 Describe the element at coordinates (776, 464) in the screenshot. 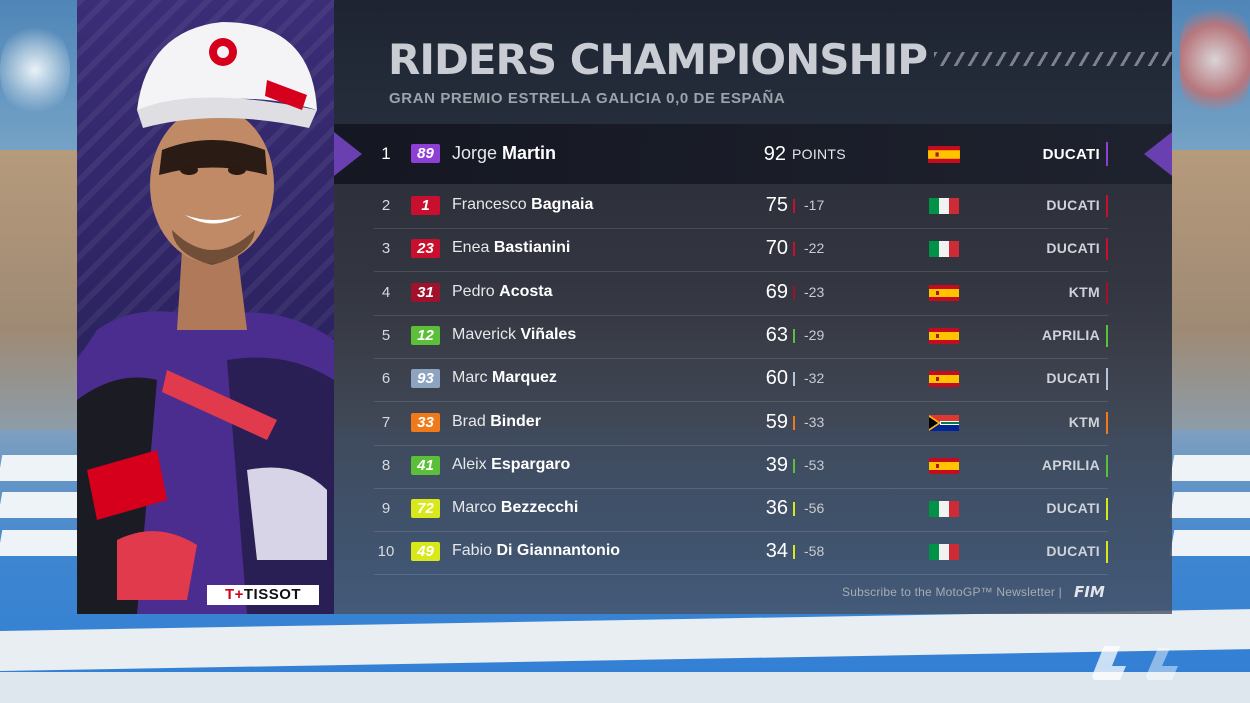

I see `rider-points: 39` at that location.